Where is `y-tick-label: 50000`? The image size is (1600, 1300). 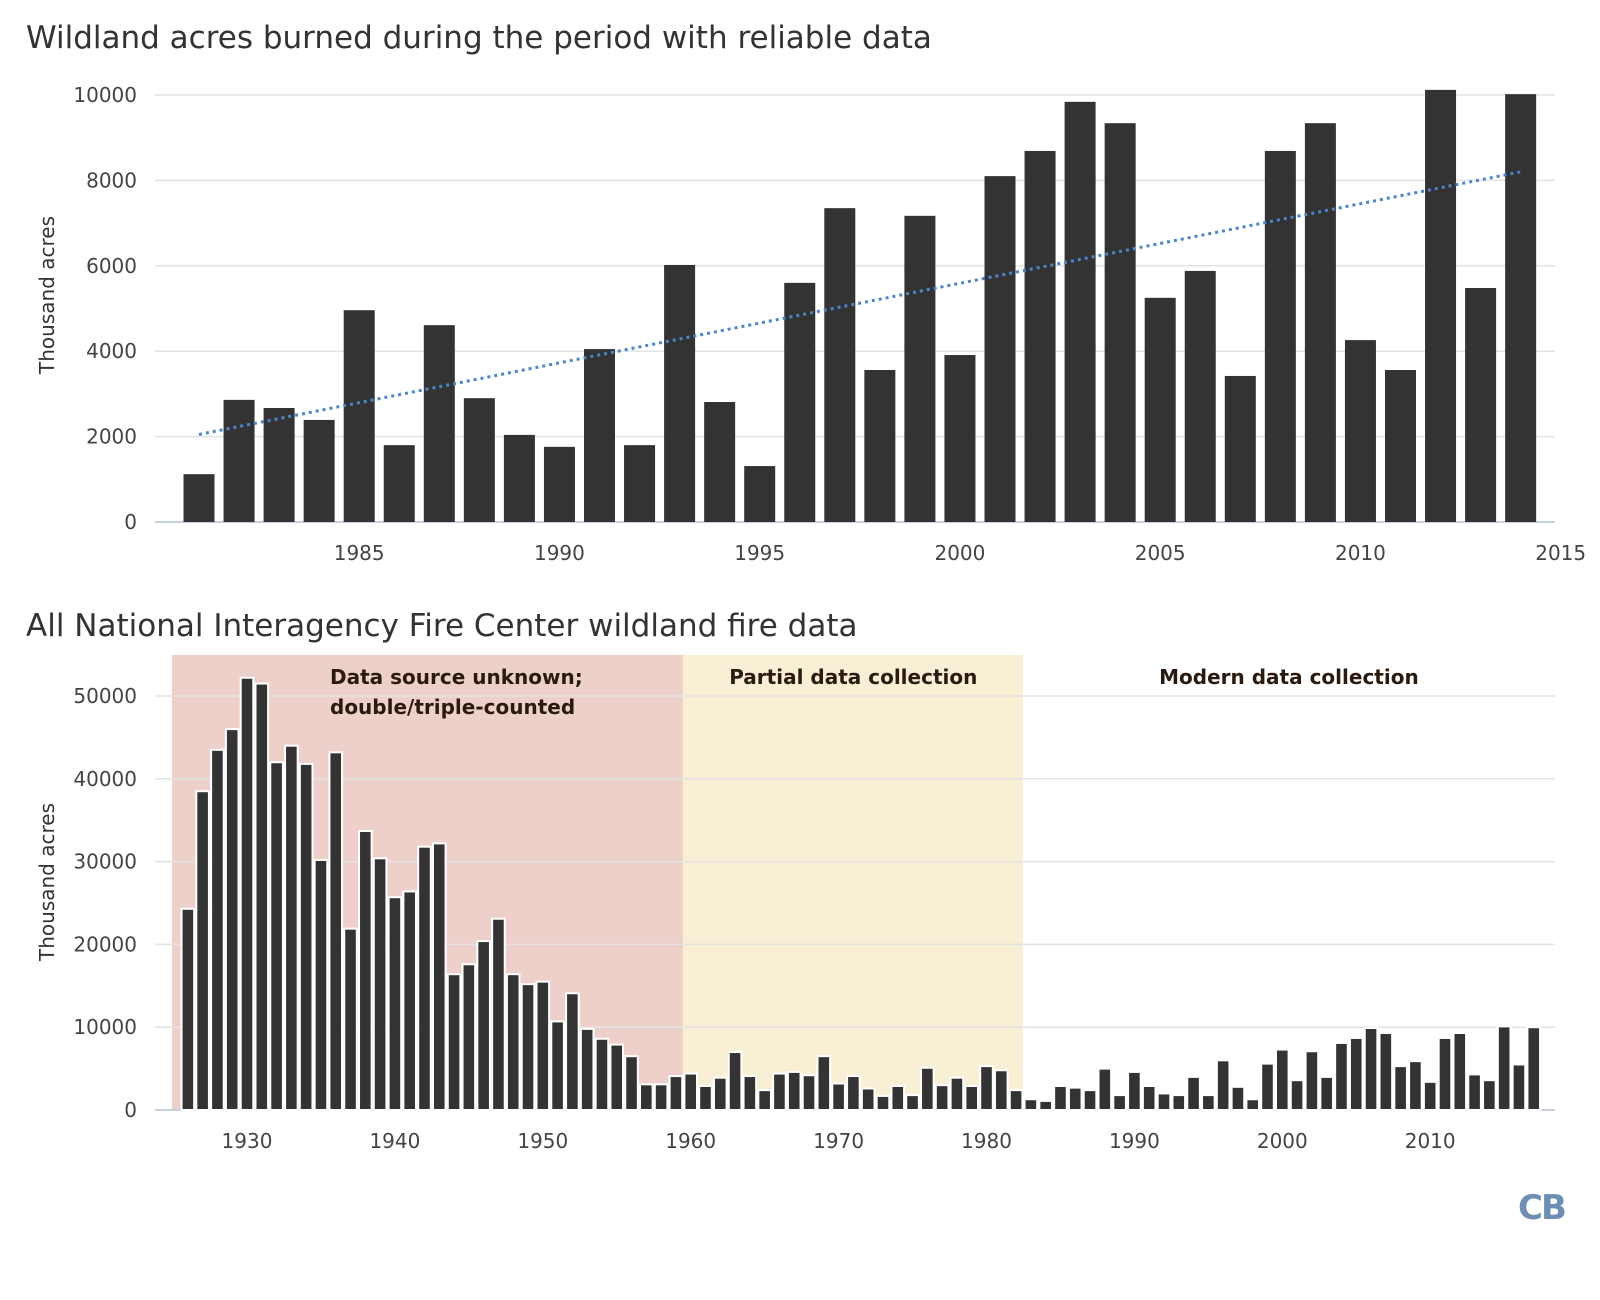
y-tick-label: 50000 is located at coordinates (105, 696).